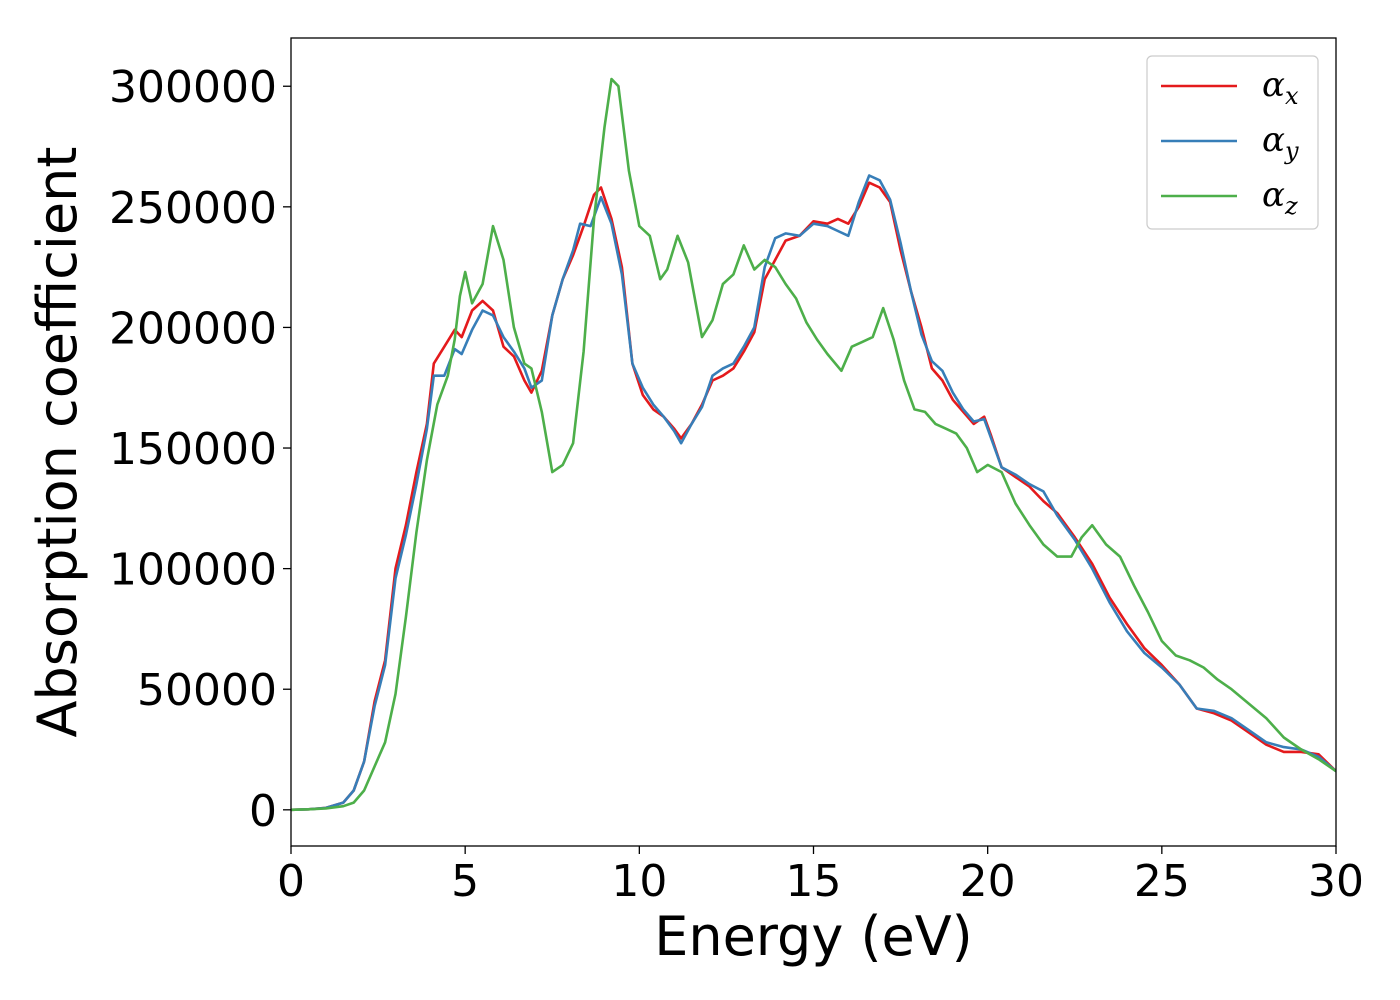  What do you see at coordinates (639, 881) in the screenshot?
I see `x-tick-label: 10` at bounding box center [639, 881].